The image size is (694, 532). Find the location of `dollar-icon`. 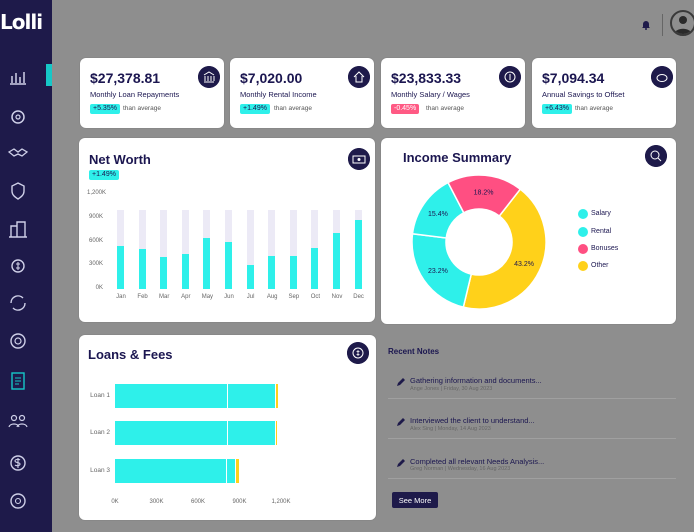

dollar-icon is located at coordinates (18, 463).